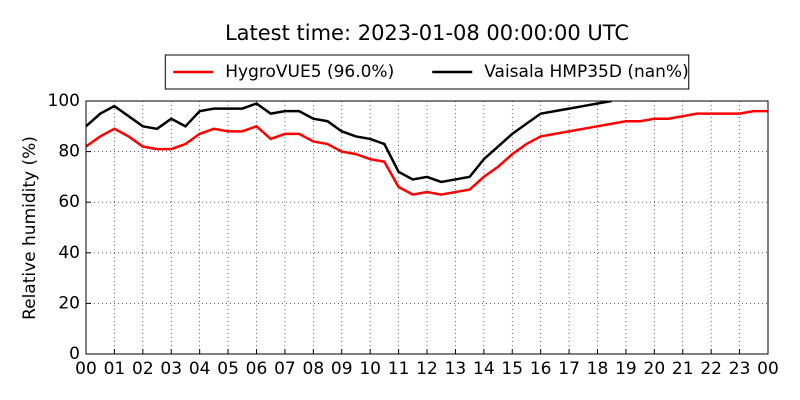 The height and width of the screenshot is (400, 800). Describe the element at coordinates (143, 369) in the screenshot. I see `x-tick-label: 02` at that location.